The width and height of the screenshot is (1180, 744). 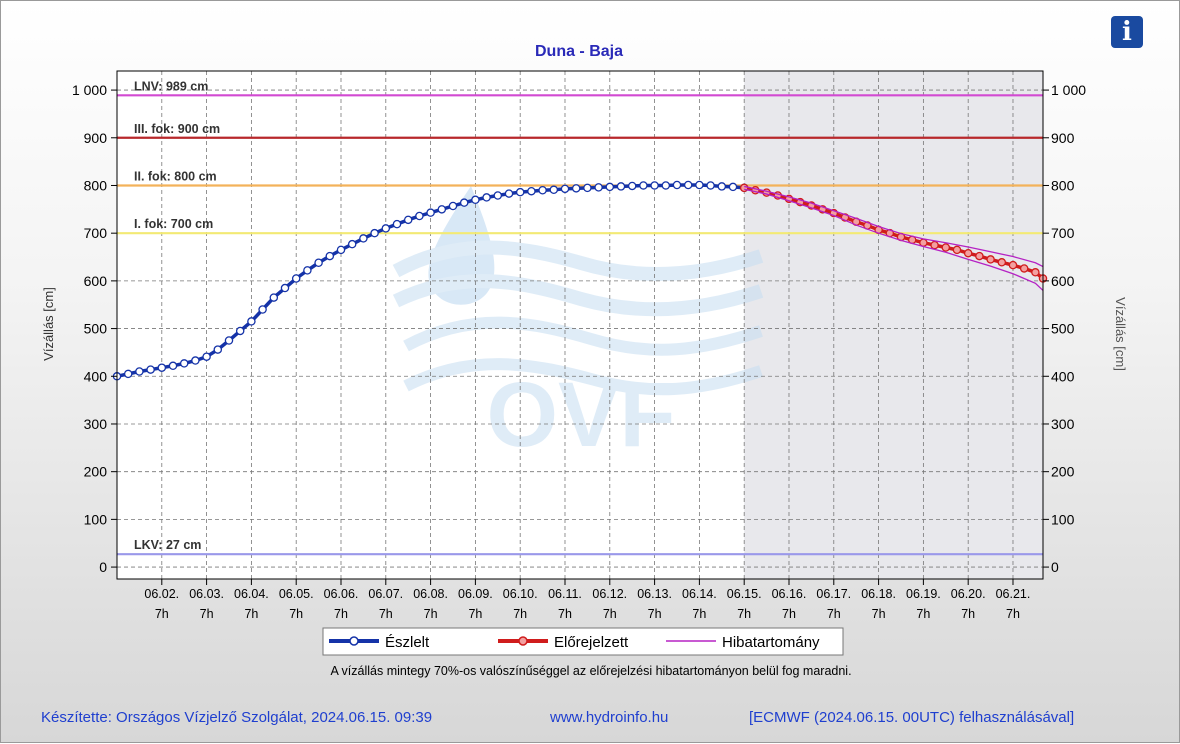 What do you see at coordinates (341, 594) in the screenshot?
I see `x-tick-date-label: 06.06.` at bounding box center [341, 594].